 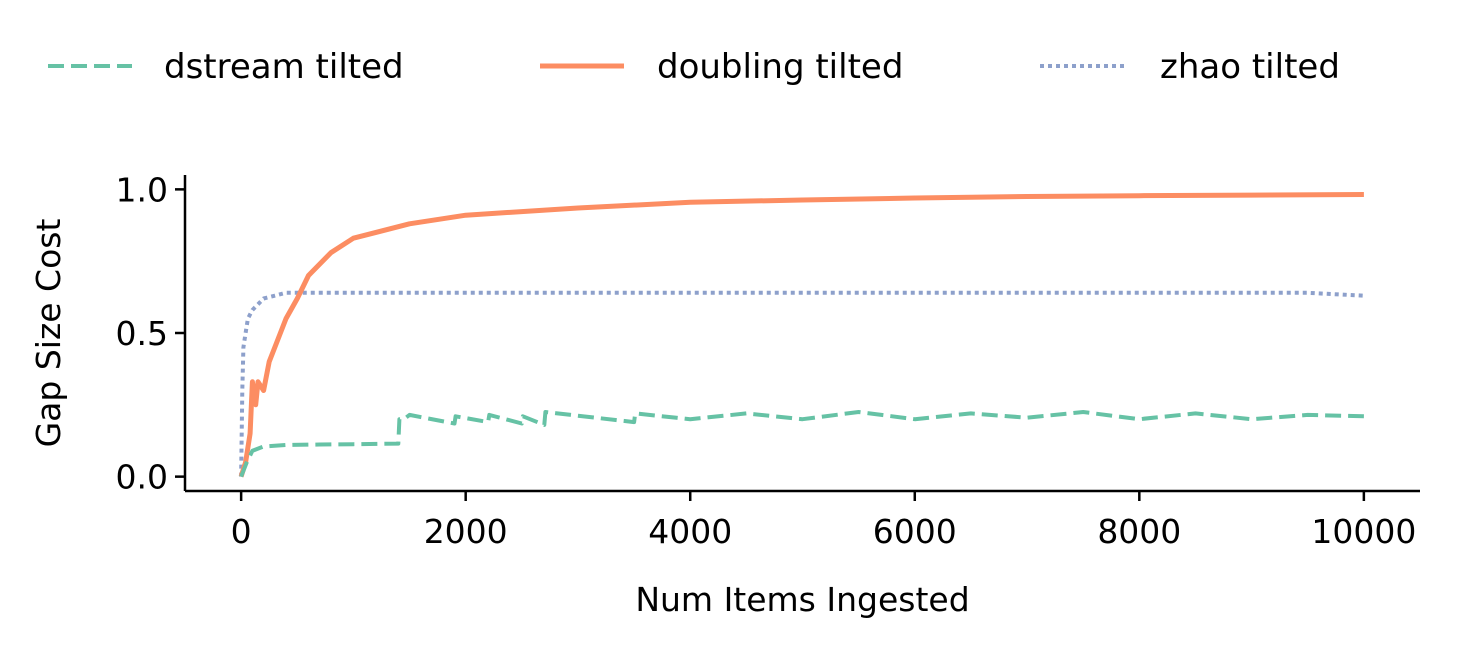 What do you see at coordinates (780, 67) in the screenshot?
I see `legend-label-doubling-tilted: doubling tilted` at bounding box center [780, 67].